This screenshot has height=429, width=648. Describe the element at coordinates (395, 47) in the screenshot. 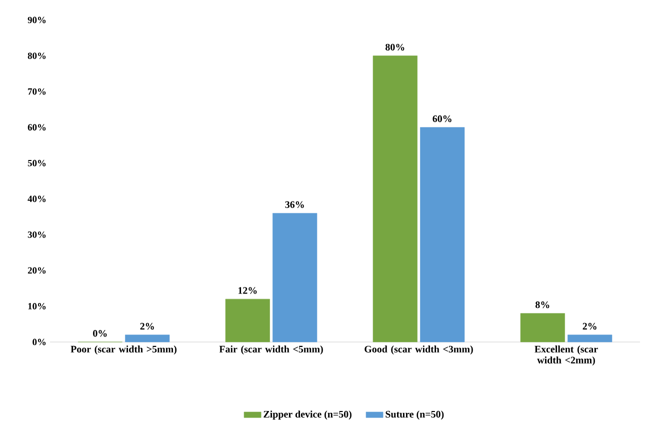

I see `data-label: 80%` at that location.